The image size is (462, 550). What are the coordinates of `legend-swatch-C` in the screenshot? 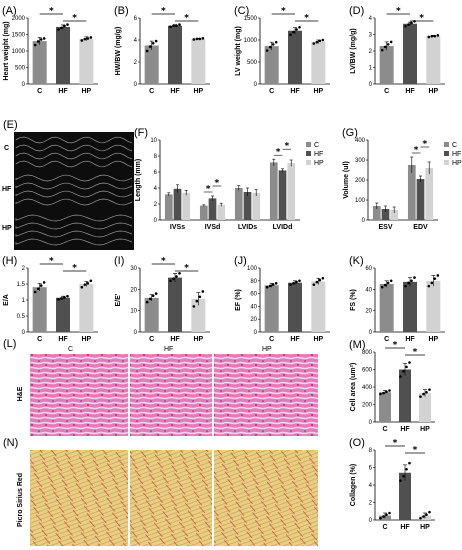 It's located at (446, 144).